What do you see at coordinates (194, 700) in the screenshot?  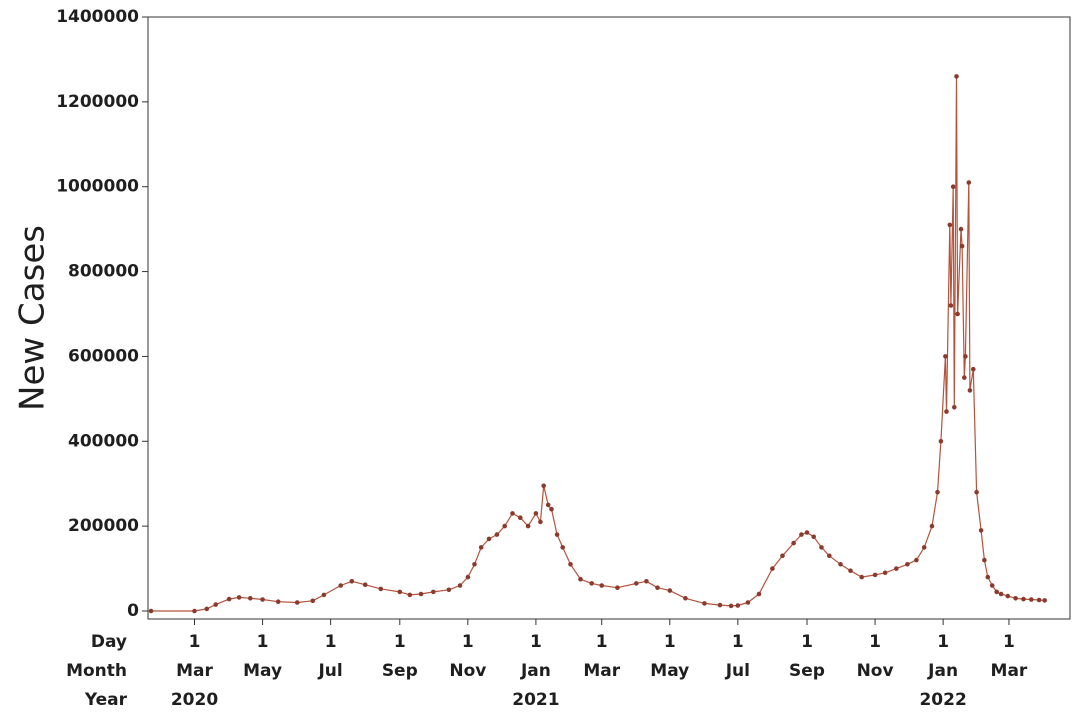 I see `x-year-label: 2020` at bounding box center [194, 700].